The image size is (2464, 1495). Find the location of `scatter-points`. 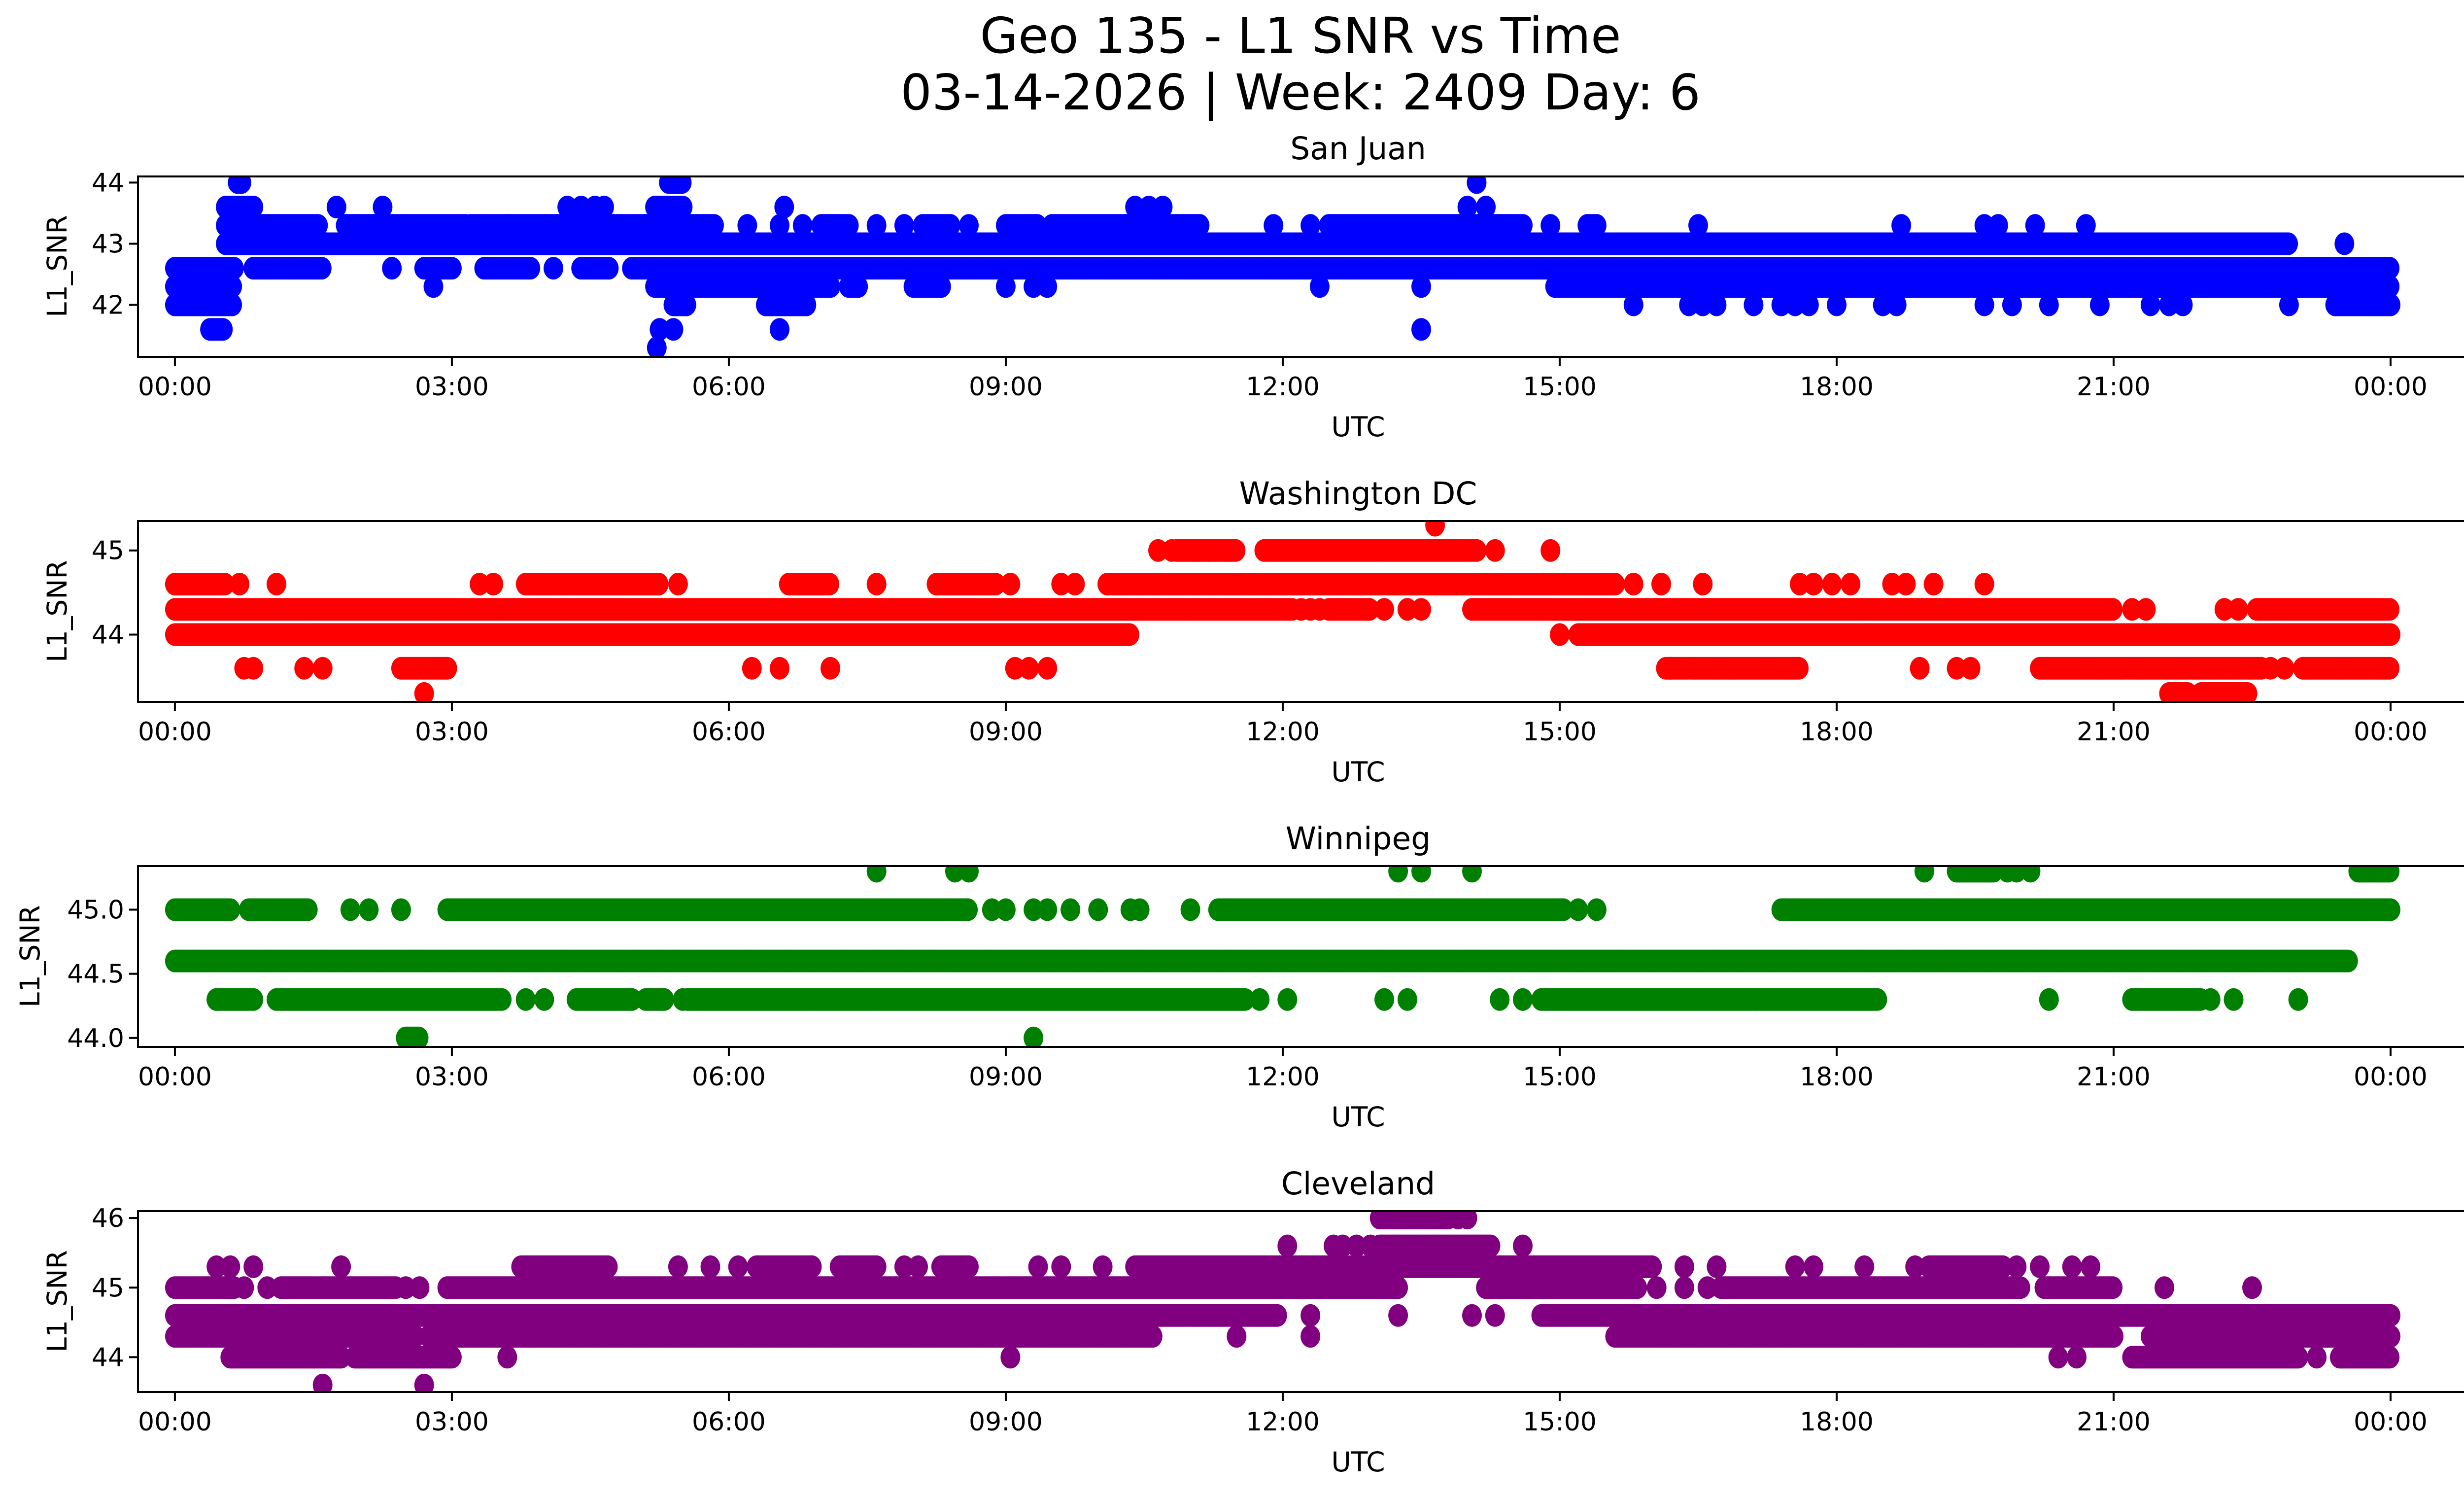

scatter-points is located at coordinates (1282, 266).